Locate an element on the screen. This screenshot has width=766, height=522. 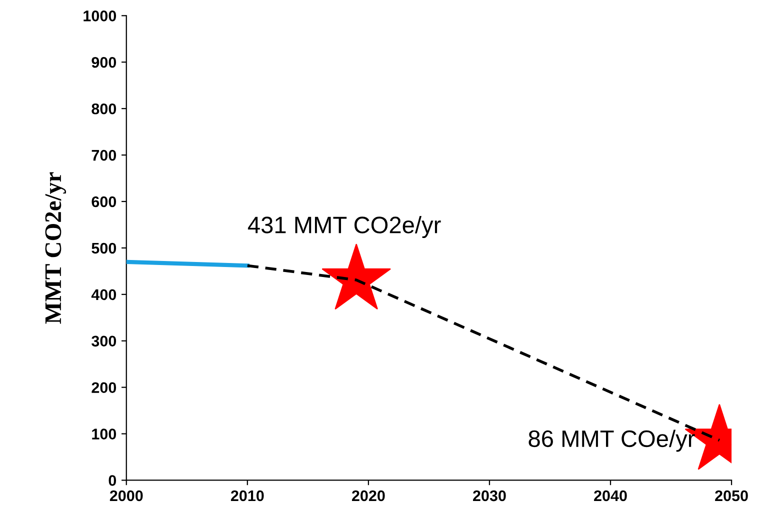
y-tick-label: 1000 is located at coordinates (100, 16).